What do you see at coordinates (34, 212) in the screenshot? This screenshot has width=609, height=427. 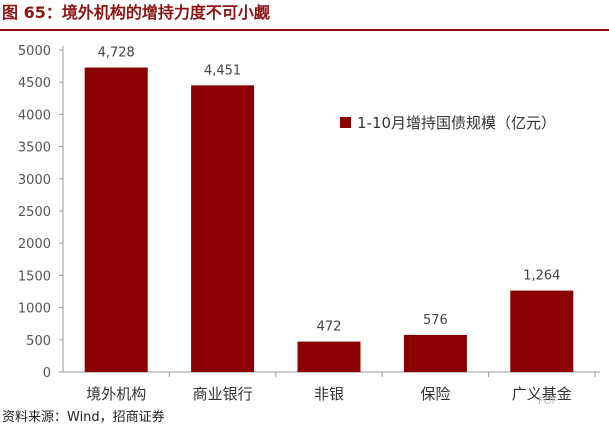 I see `y-tick-label: 2500` at bounding box center [34, 212].